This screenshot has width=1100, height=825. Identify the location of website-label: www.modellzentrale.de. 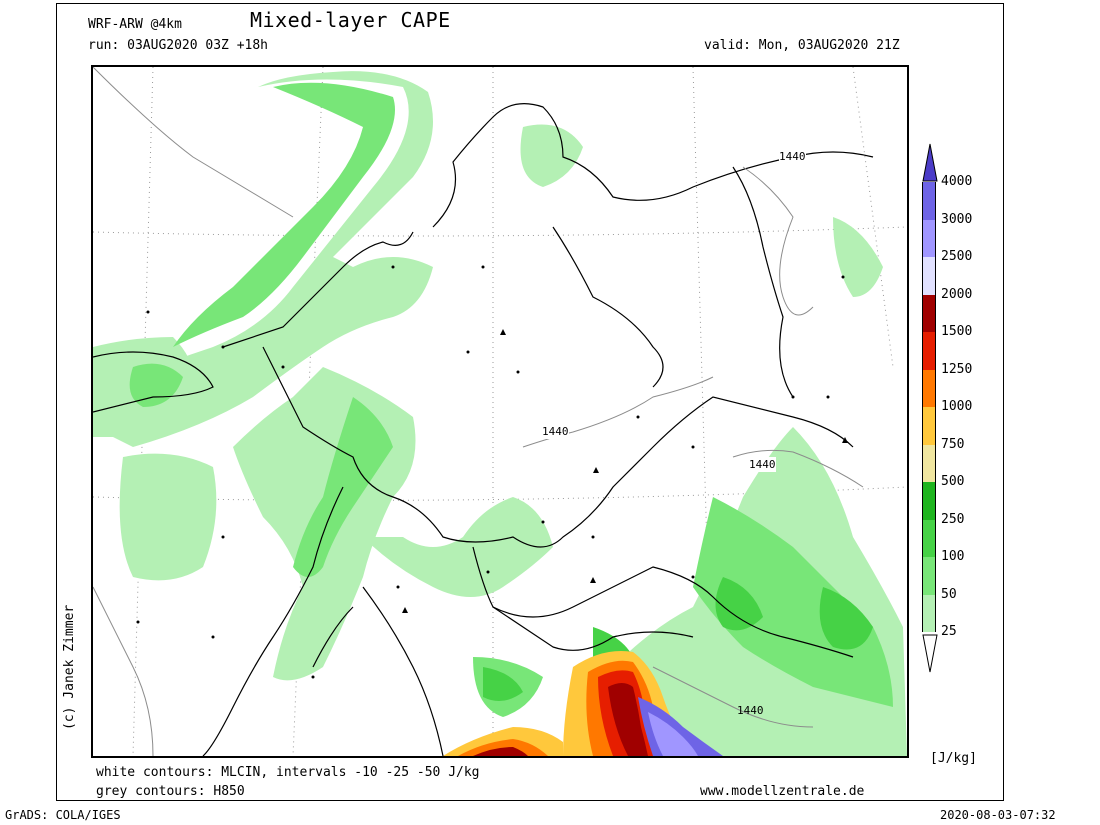
(782, 791).